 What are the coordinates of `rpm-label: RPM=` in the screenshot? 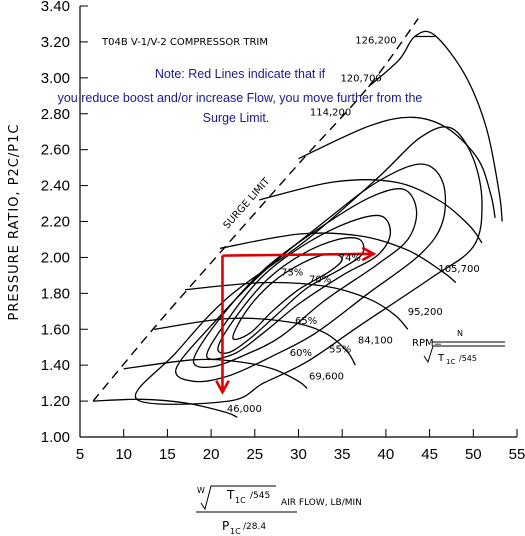 It's located at (427, 343).